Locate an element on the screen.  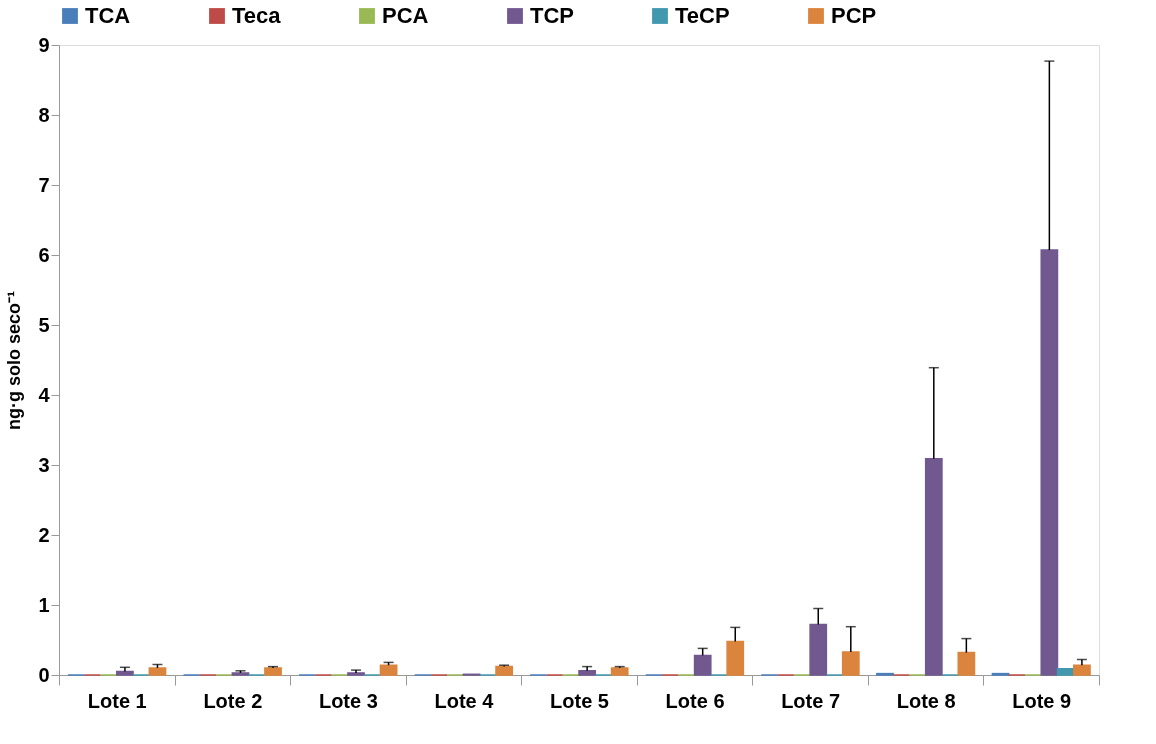
y-axis-title: ng·g solo seco⁻¹ is located at coordinates (14, 360).